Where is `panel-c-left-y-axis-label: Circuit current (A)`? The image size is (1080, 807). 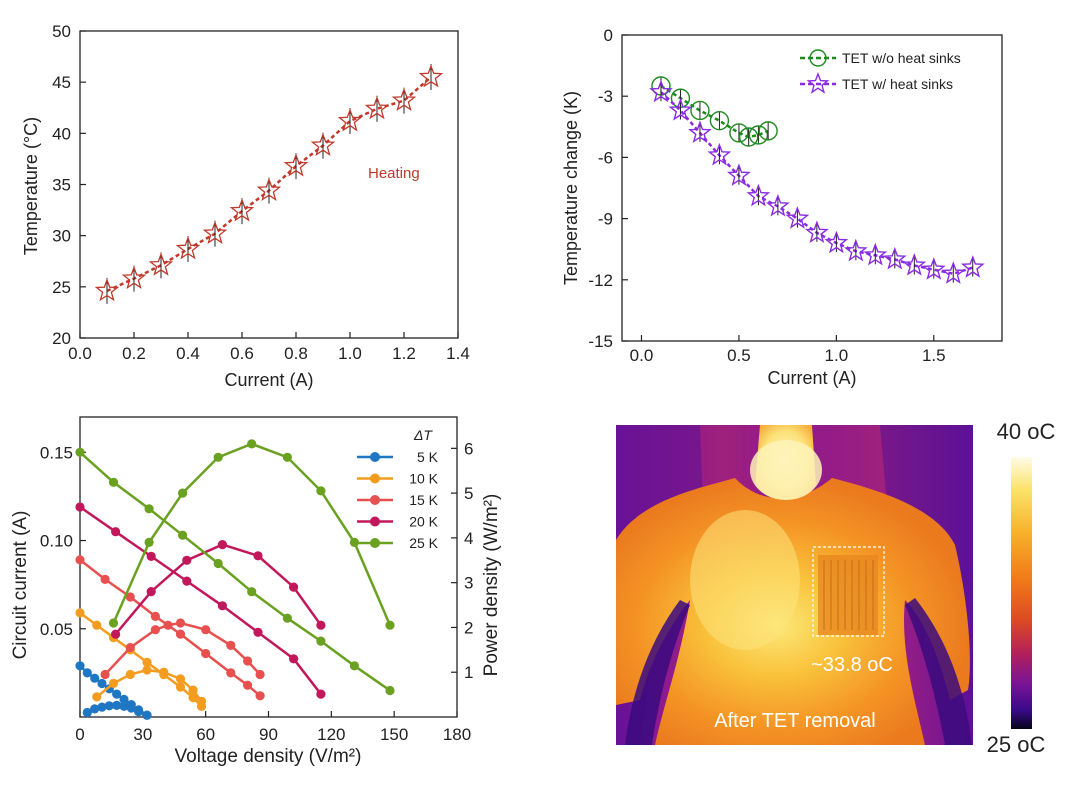
panel-c-left-y-axis-label: Circuit current (A) is located at coordinates (20, 585).